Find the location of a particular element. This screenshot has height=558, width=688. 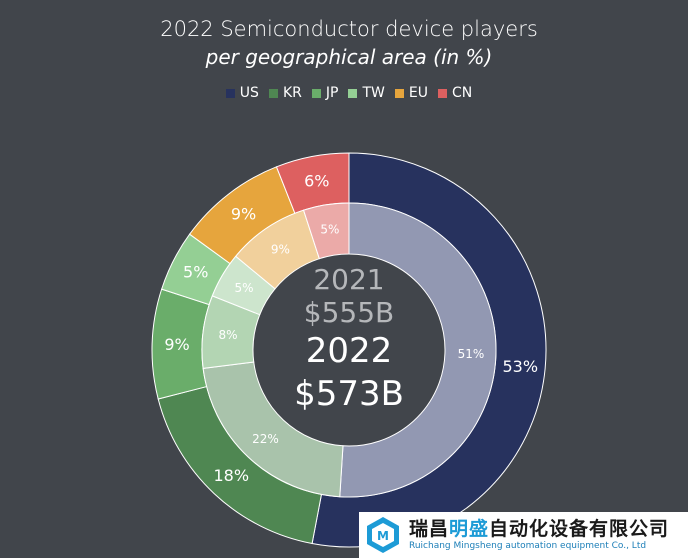

legend-label: KR is located at coordinates (292, 93).